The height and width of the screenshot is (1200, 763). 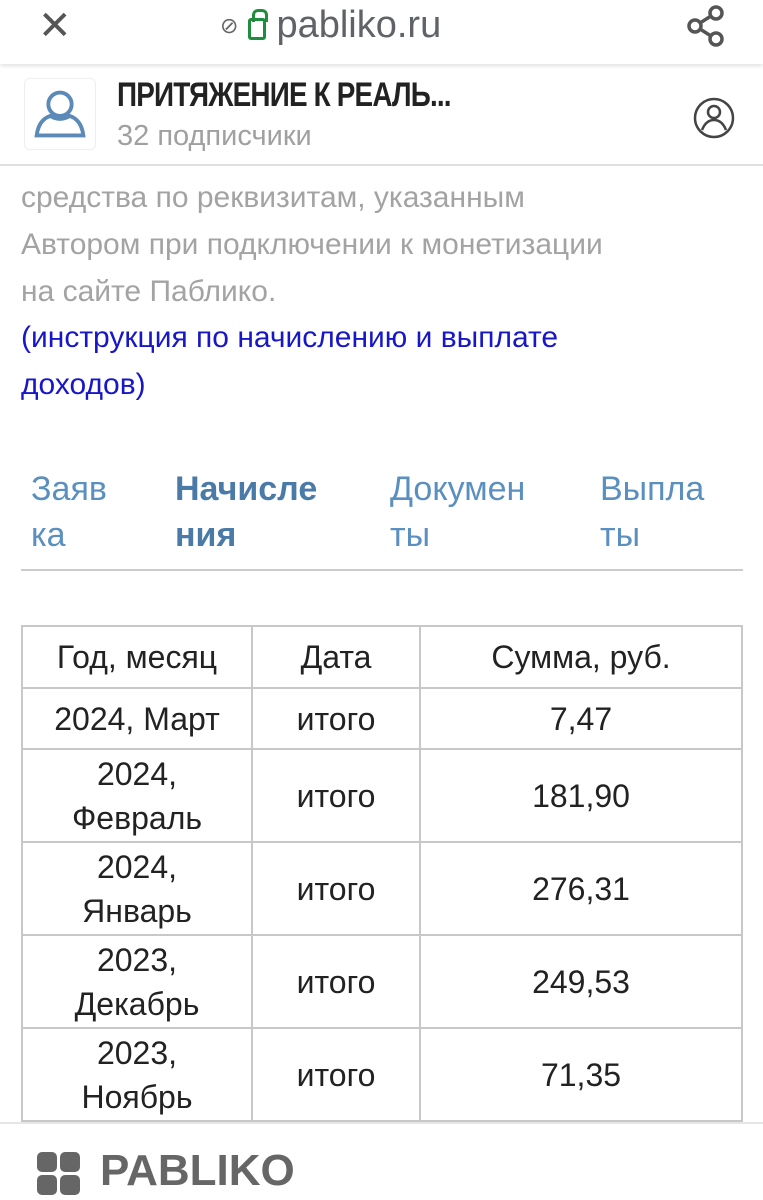 What do you see at coordinates (137, 795) in the screenshot?
I see `cell-month: 2024, Февраль` at bounding box center [137, 795].